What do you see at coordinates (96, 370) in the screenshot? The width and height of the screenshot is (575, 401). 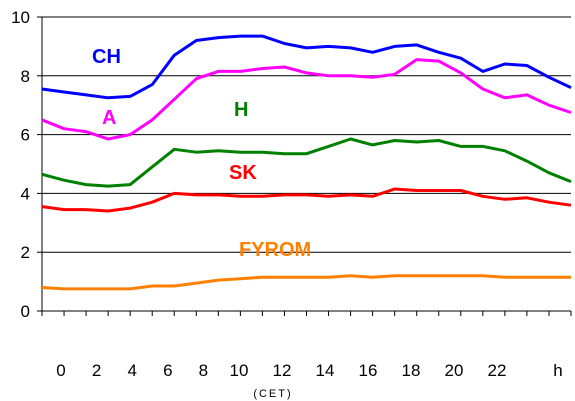 I see `x-tick-label: 2` at bounding box center [96, 370].